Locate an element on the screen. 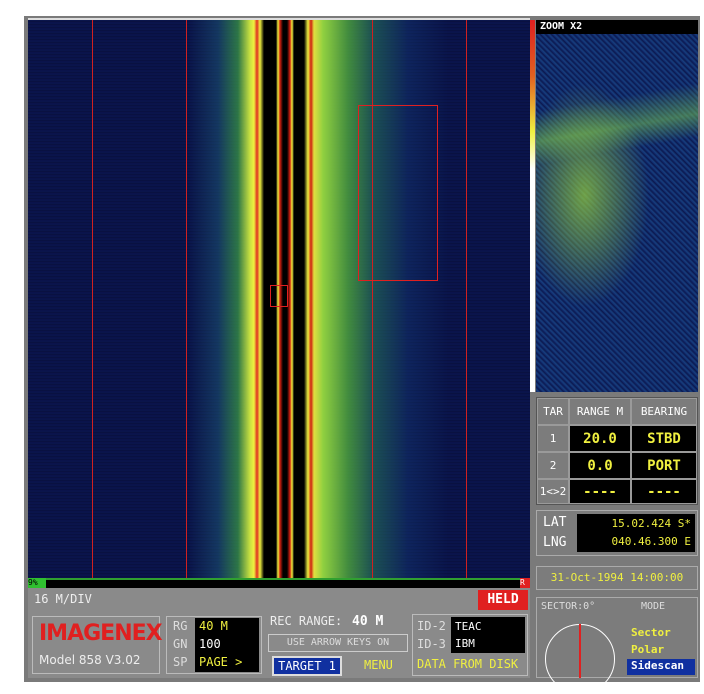 The height and width of the screenshot is (694, 704). table-cell: 1 is located at coordinates (553, 438).